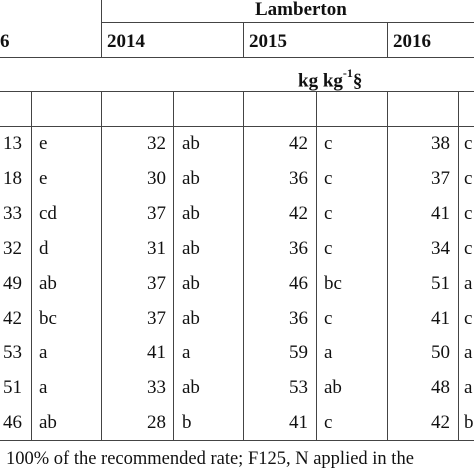  What do you see at coordinates (440, 387) in the screenshot?
I see `cell-value: 48` at bounding box center [440, 387].